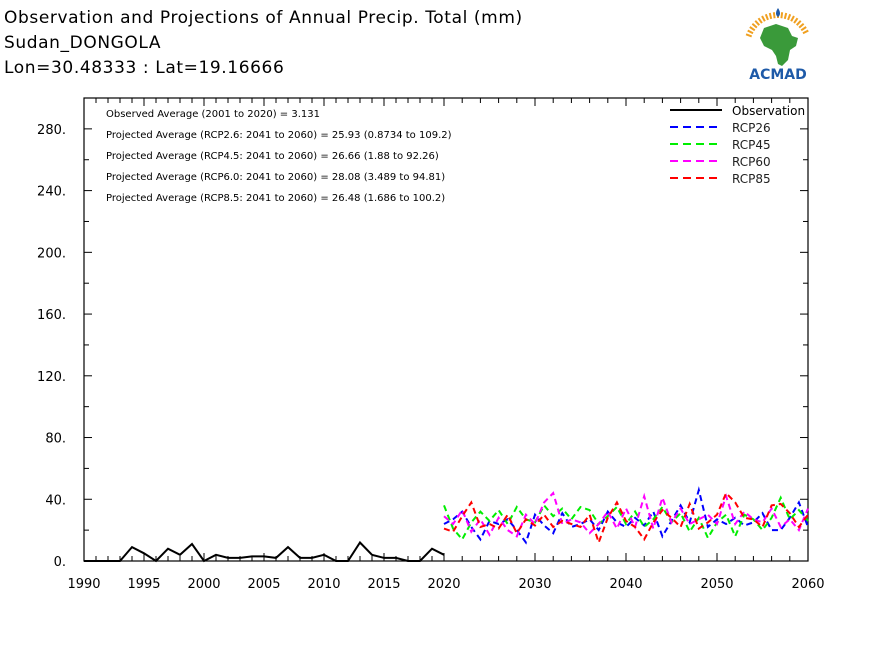  What do you see at coordinates (751, 179) in the screenshot?
I see `legend-label: RCP85` at bounding box center [751, 179].